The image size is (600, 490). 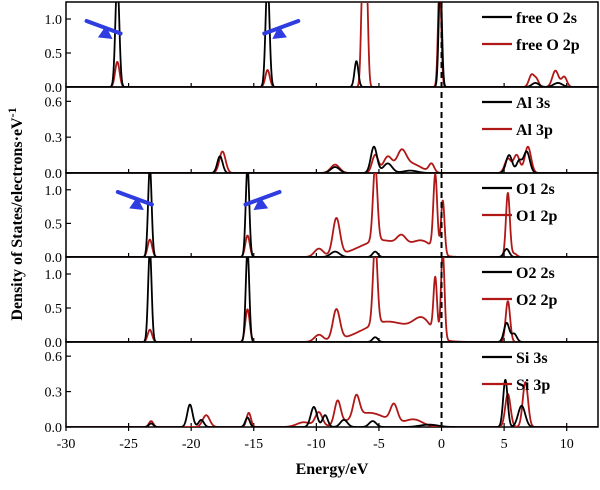 I want to click on legend-label-s: free O 2s, so click(x=546, y=18).